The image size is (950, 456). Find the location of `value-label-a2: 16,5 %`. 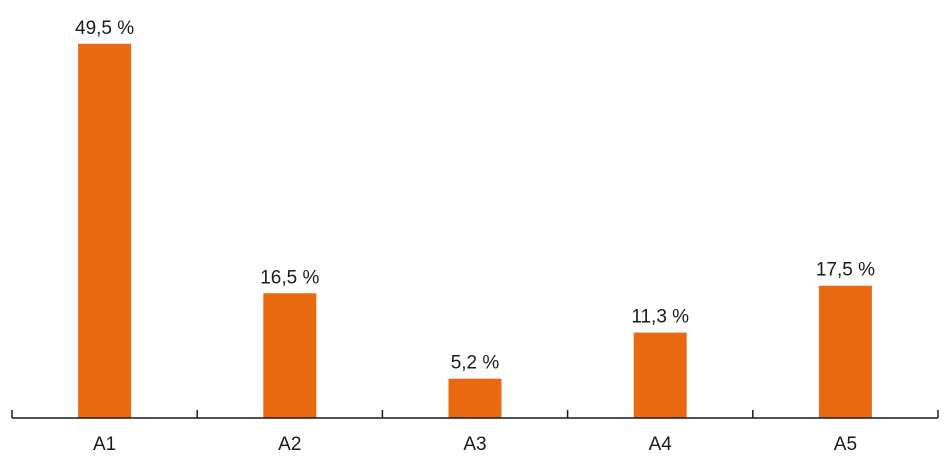

value-label-a2: 16,5 % is located at coordinates (289, 277).